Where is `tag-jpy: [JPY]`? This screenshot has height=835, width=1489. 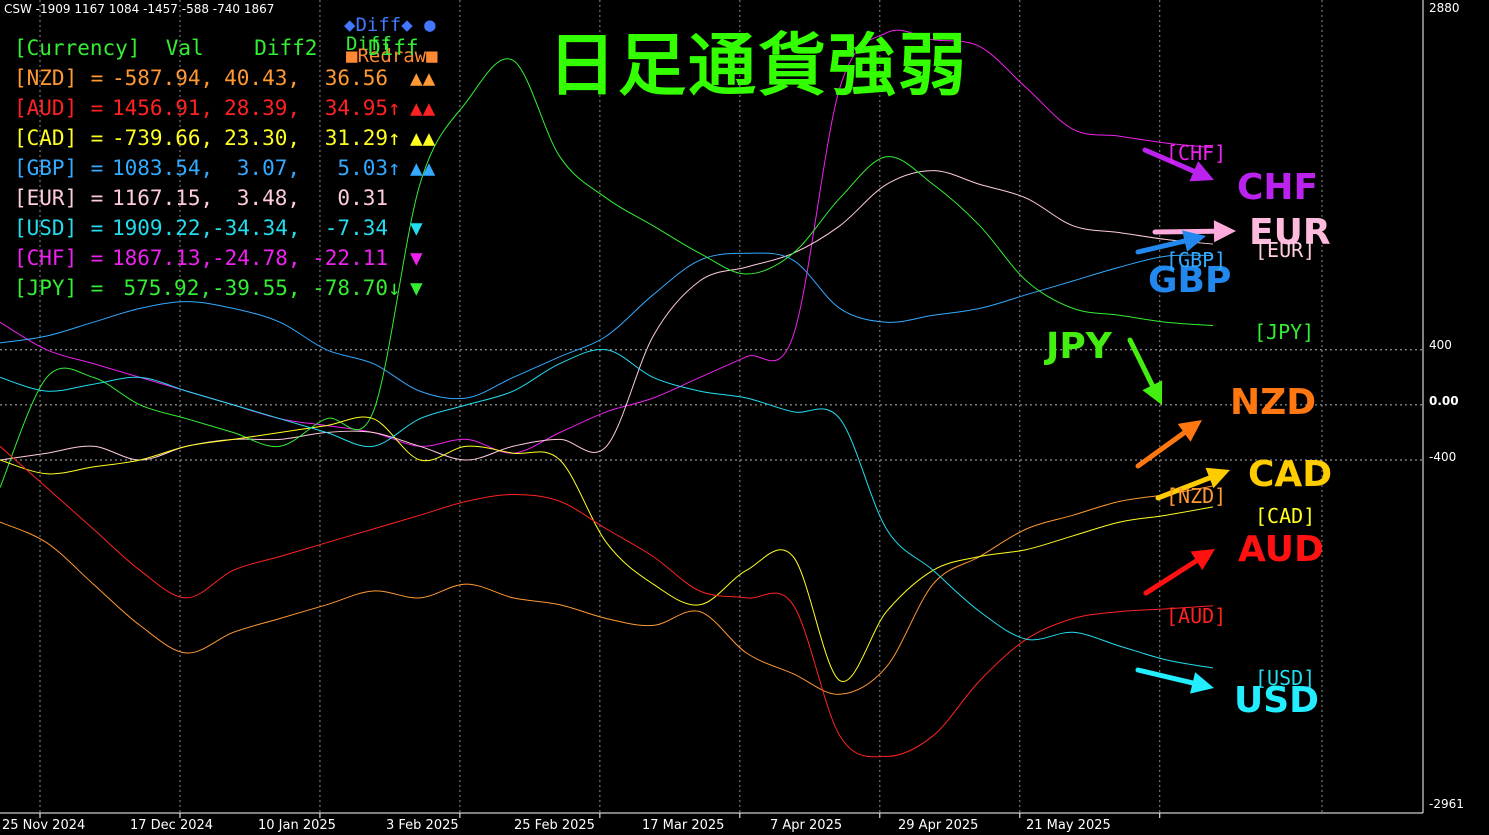 tag-jpy: [JPY] is located at coordinates (1284, 332).